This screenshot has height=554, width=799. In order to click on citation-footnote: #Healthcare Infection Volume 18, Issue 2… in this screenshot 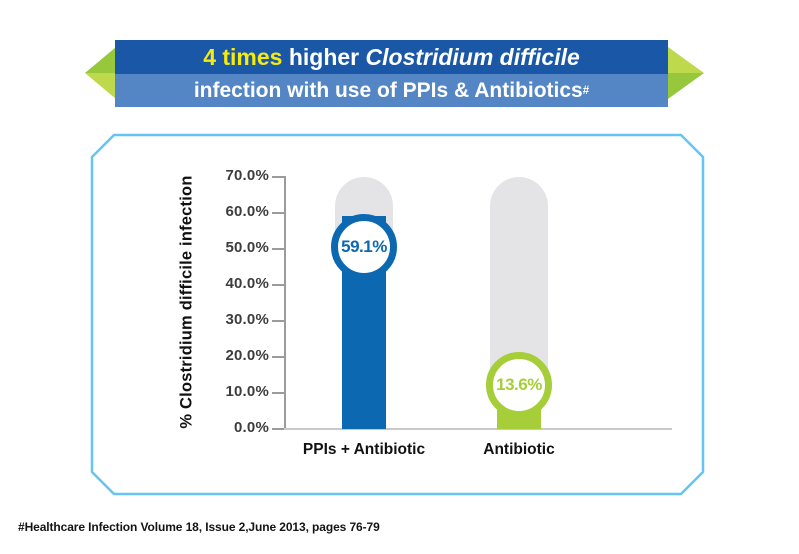, I will do `click(199, 527)`.